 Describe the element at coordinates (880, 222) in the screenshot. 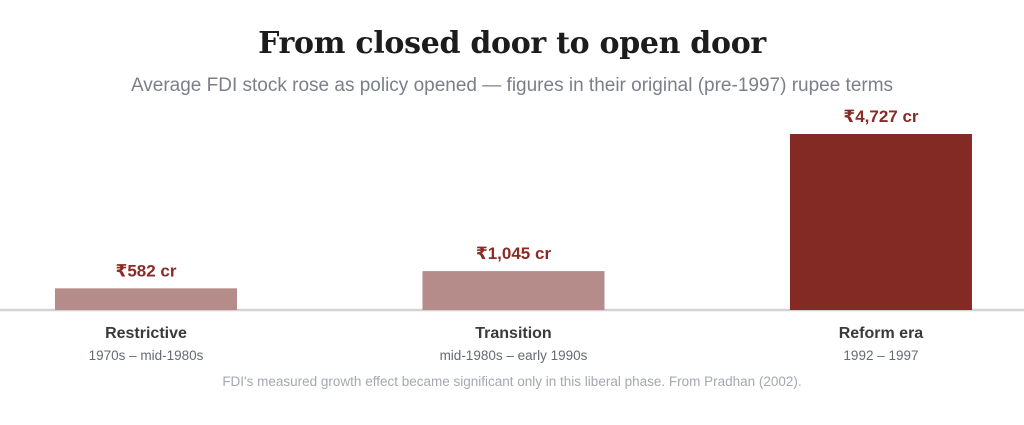

I see `bar-reform-era` at that location.